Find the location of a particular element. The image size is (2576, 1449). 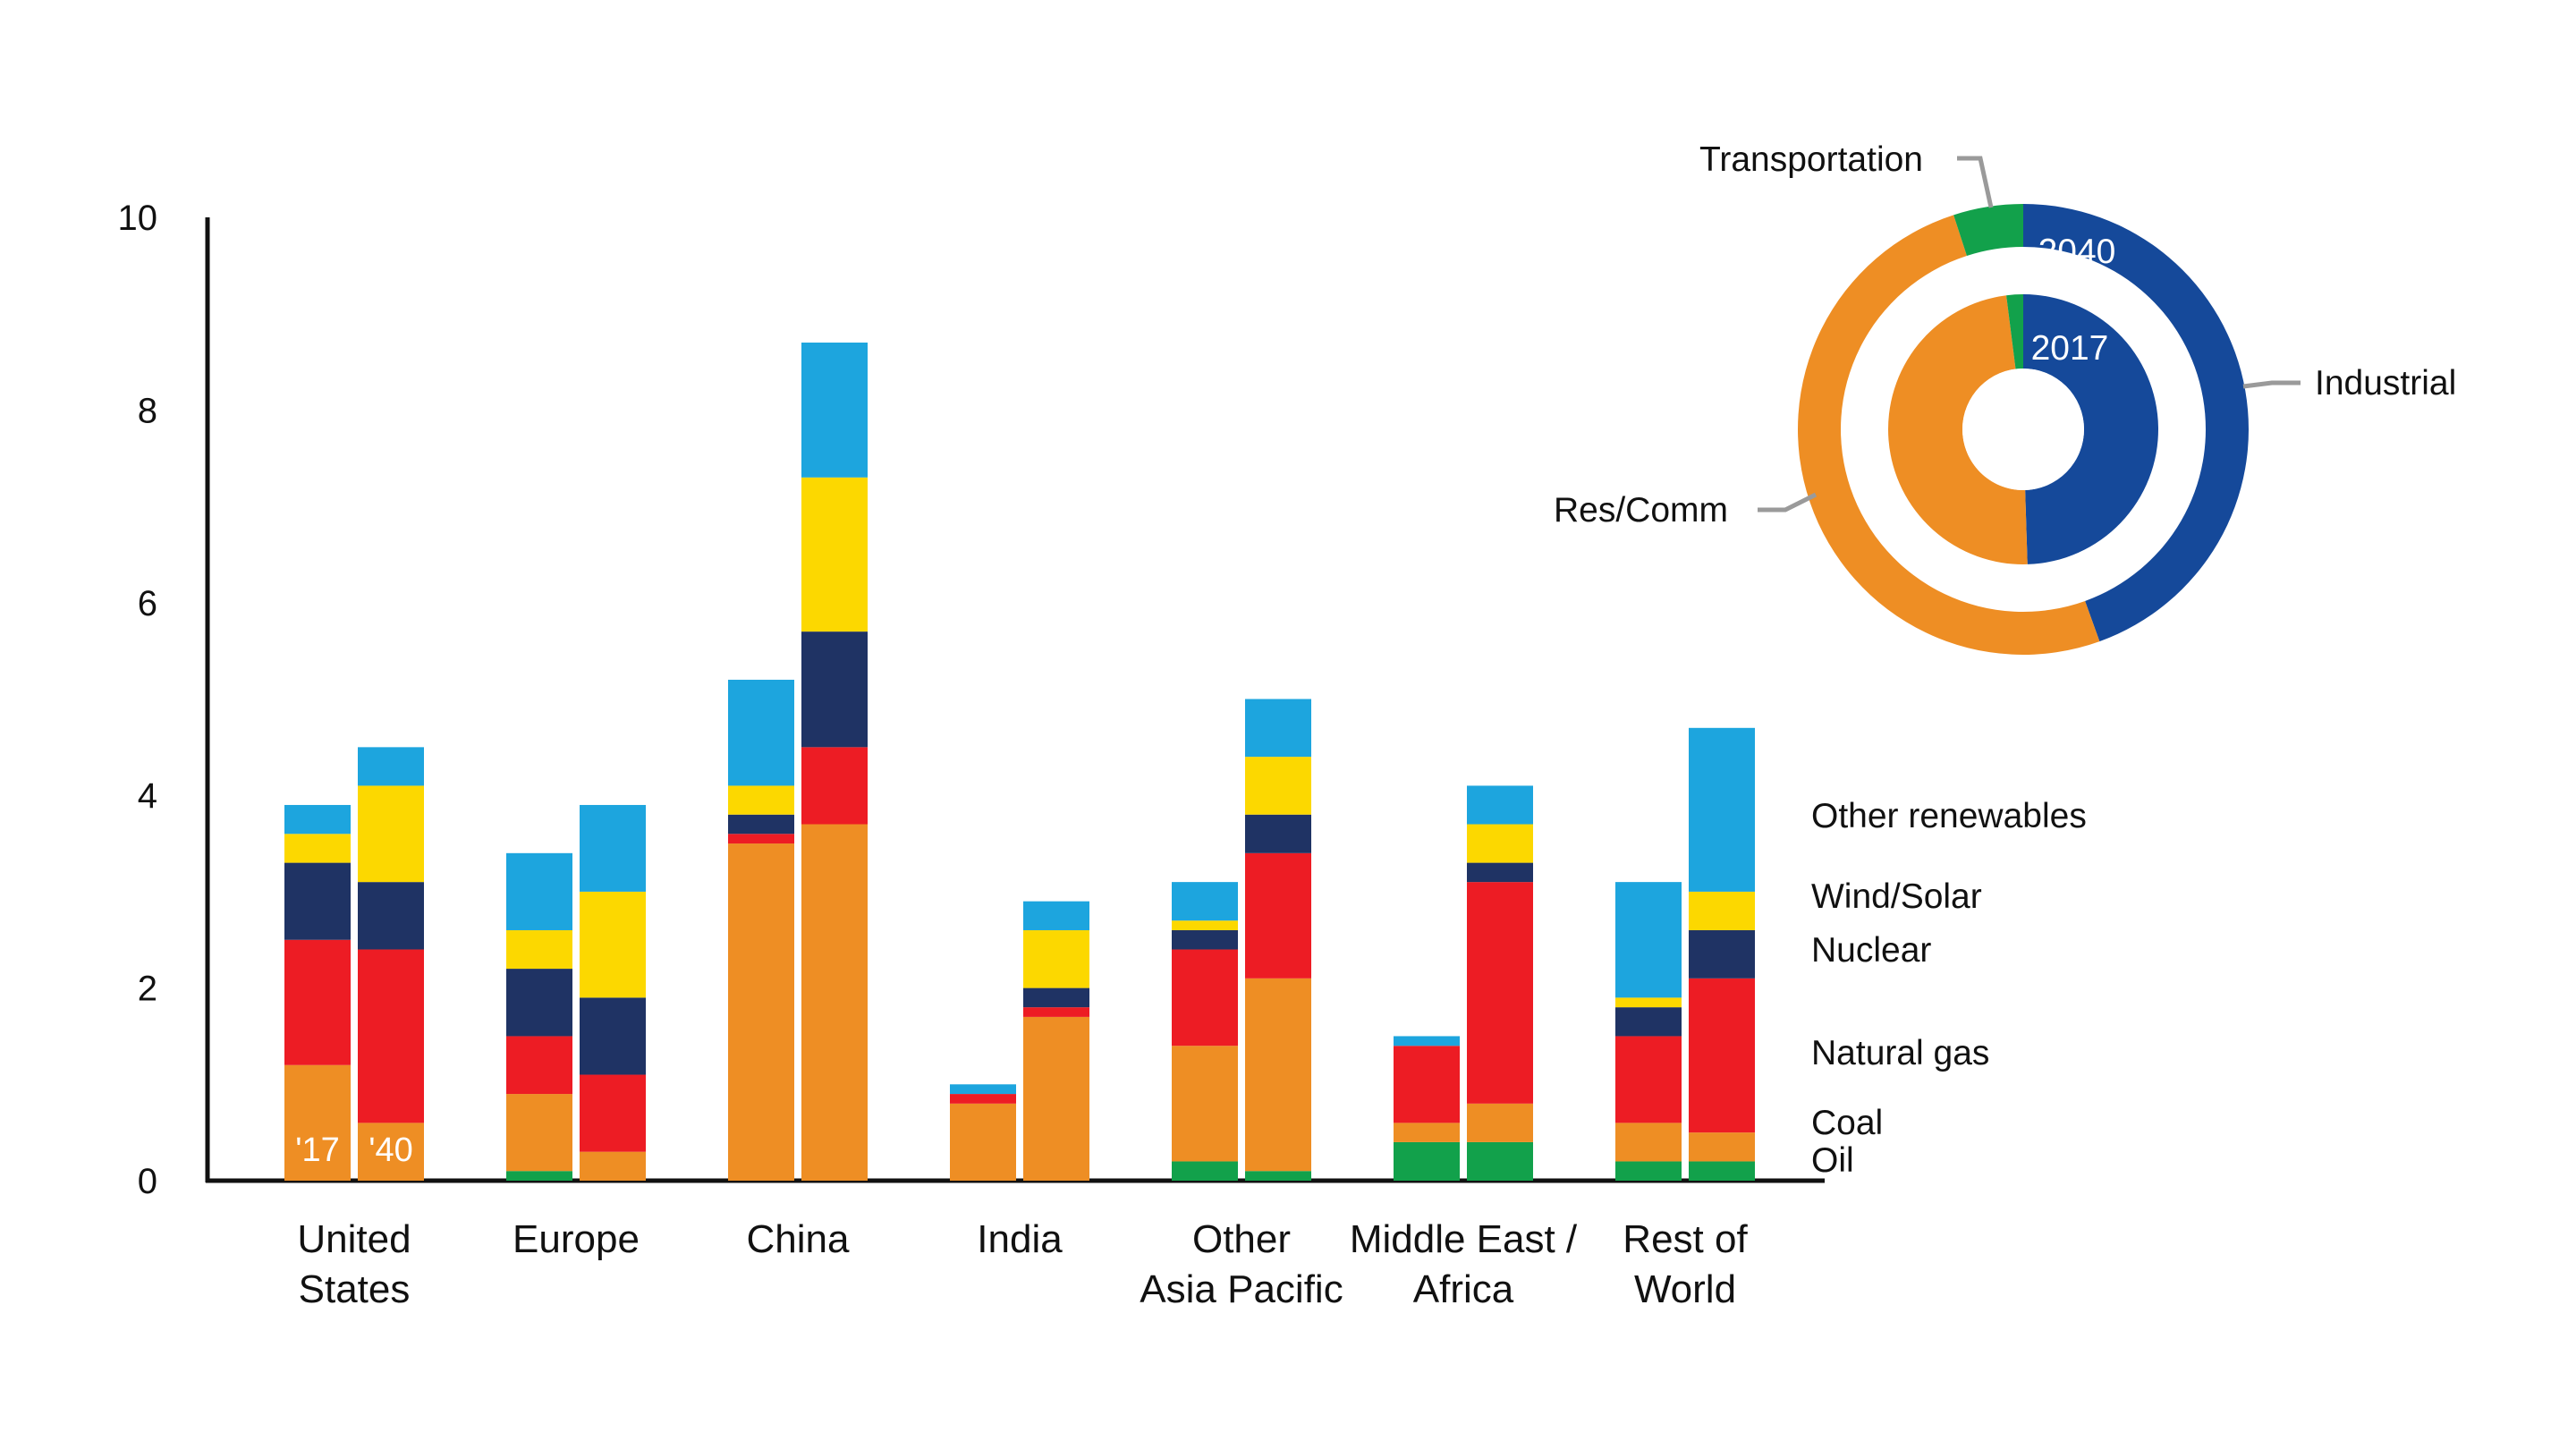

donut-chart: 2040 2017 Transportation Industrial Res/Comm is located at coordinates (2005, 397).